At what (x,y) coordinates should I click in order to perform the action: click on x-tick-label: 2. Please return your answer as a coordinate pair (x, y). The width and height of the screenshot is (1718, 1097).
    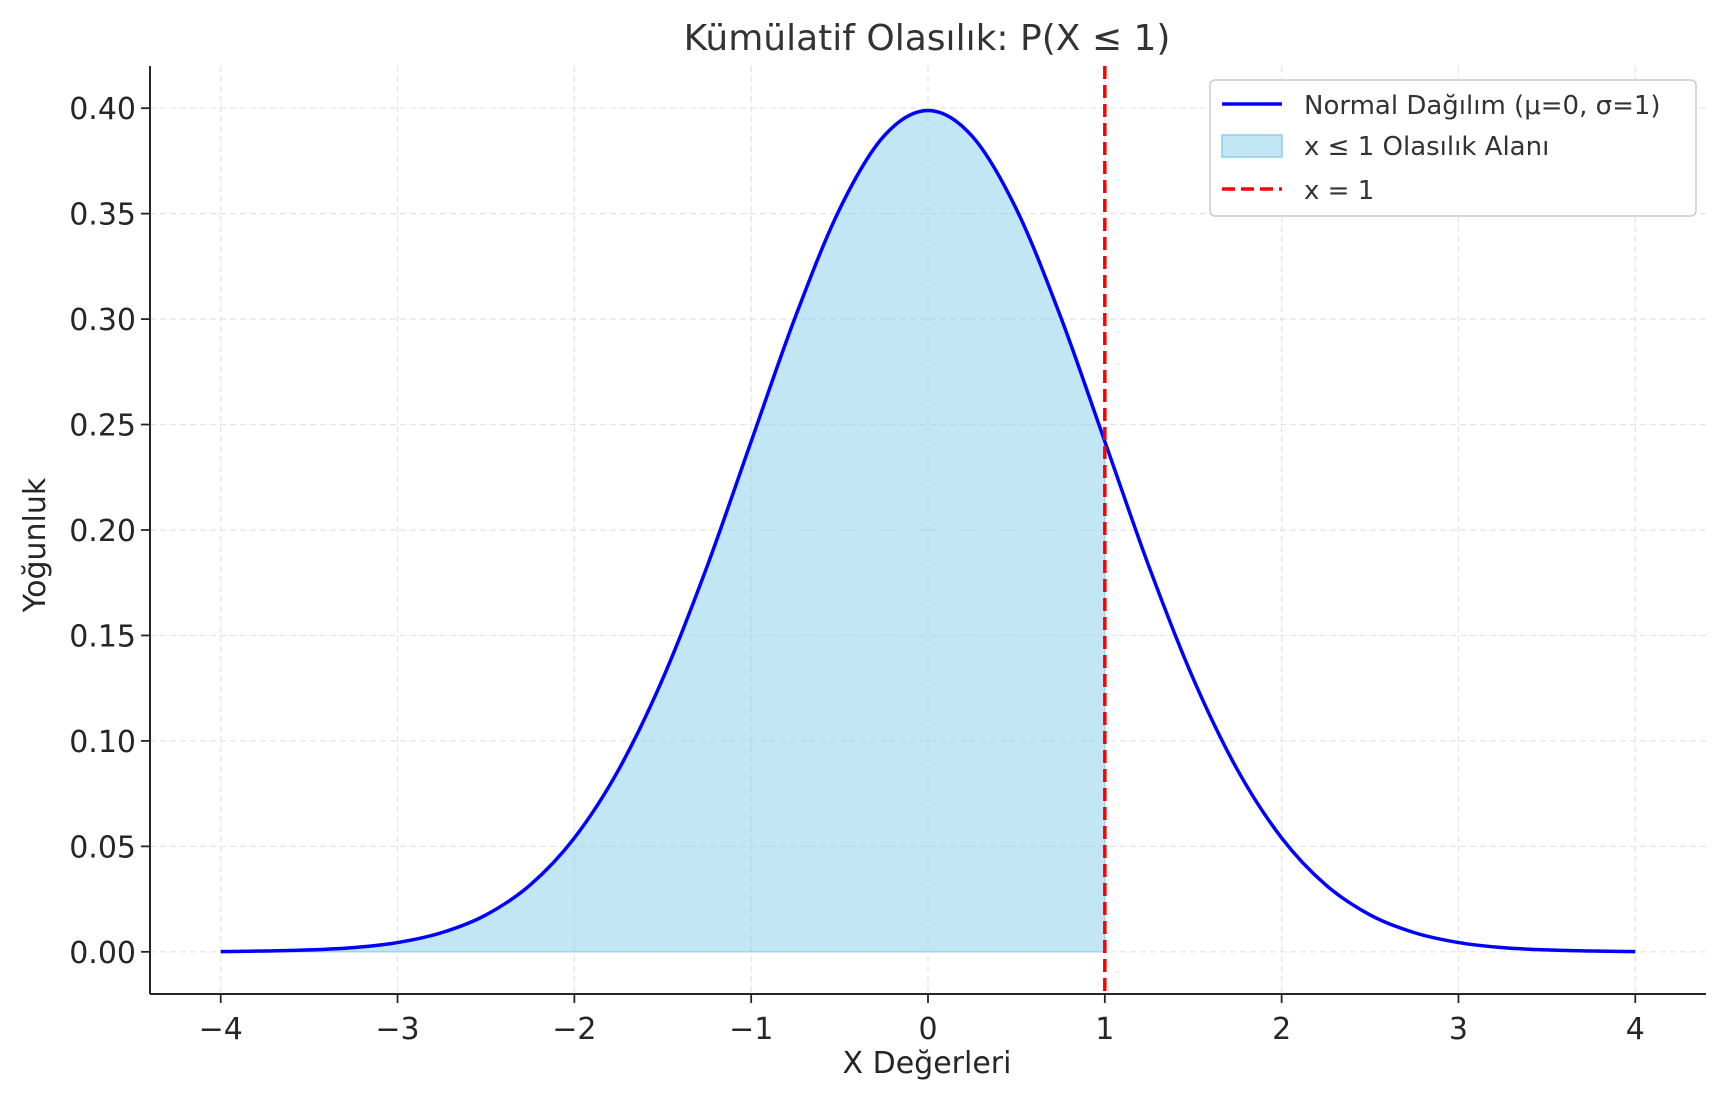
    Looking at the image, I should click on (1281, 1029).